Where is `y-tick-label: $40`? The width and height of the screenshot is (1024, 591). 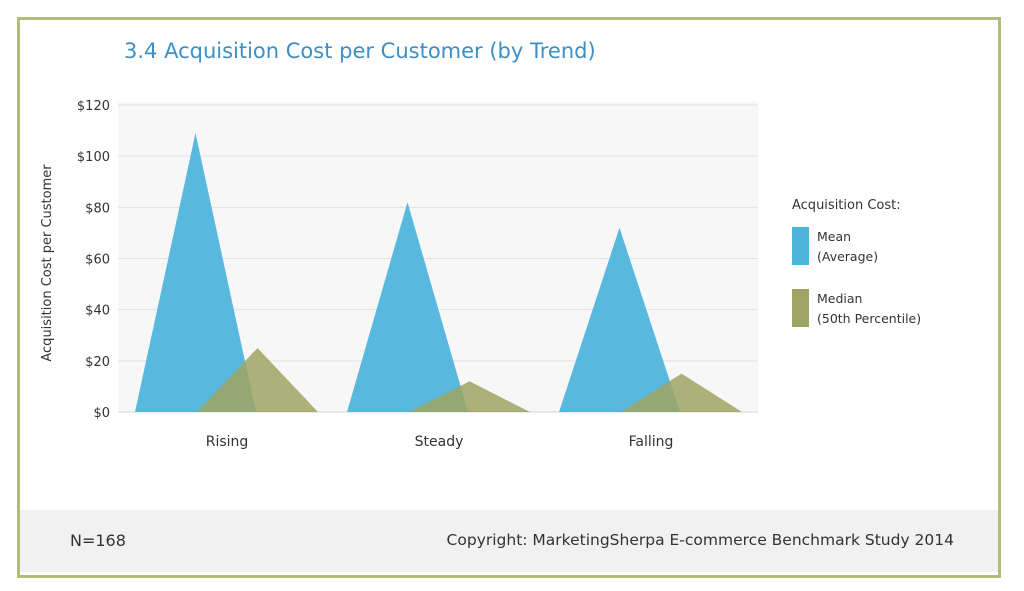 y-tick-label: $40 is located at coordinates (97, 311).